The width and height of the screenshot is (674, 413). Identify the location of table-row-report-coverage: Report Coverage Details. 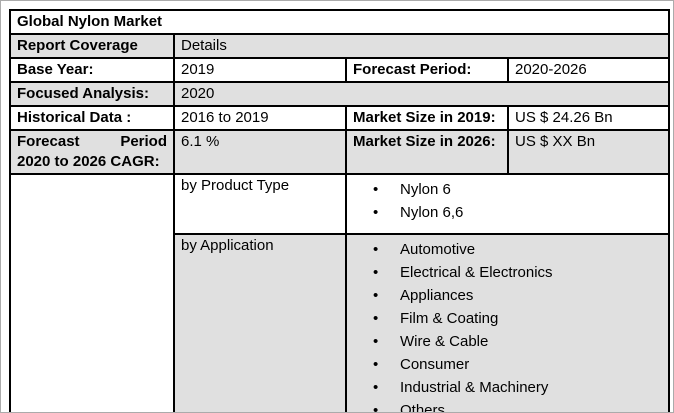
(340, 46).